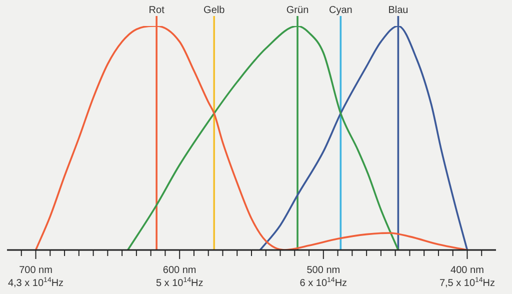 The image size is (512, 294). I want to click on x-tick-label: 700 nm, so click(35, 270).